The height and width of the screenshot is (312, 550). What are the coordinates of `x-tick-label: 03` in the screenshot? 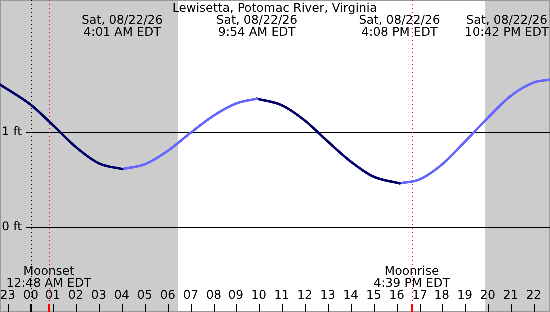 It's located at (99, 295).